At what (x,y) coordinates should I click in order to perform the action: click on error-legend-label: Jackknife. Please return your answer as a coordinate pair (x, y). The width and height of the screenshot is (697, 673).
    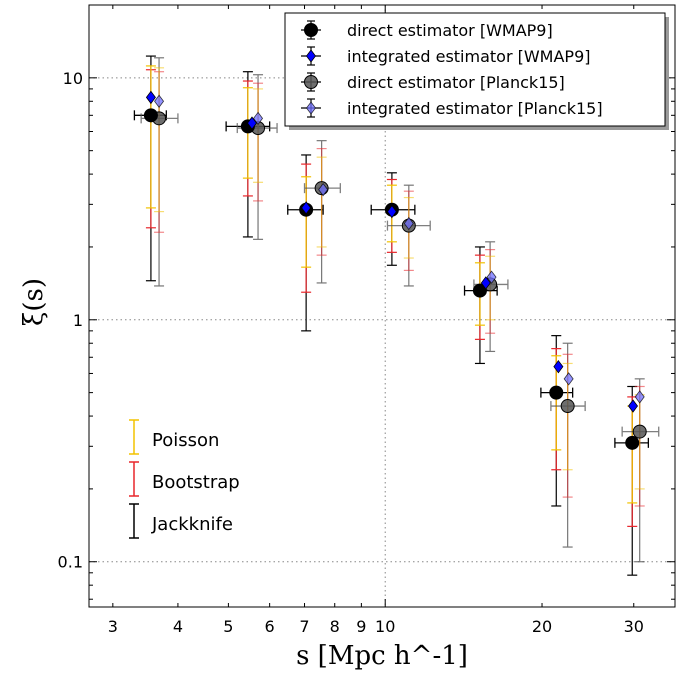
    Looking at the image, I should click on (192, 524).